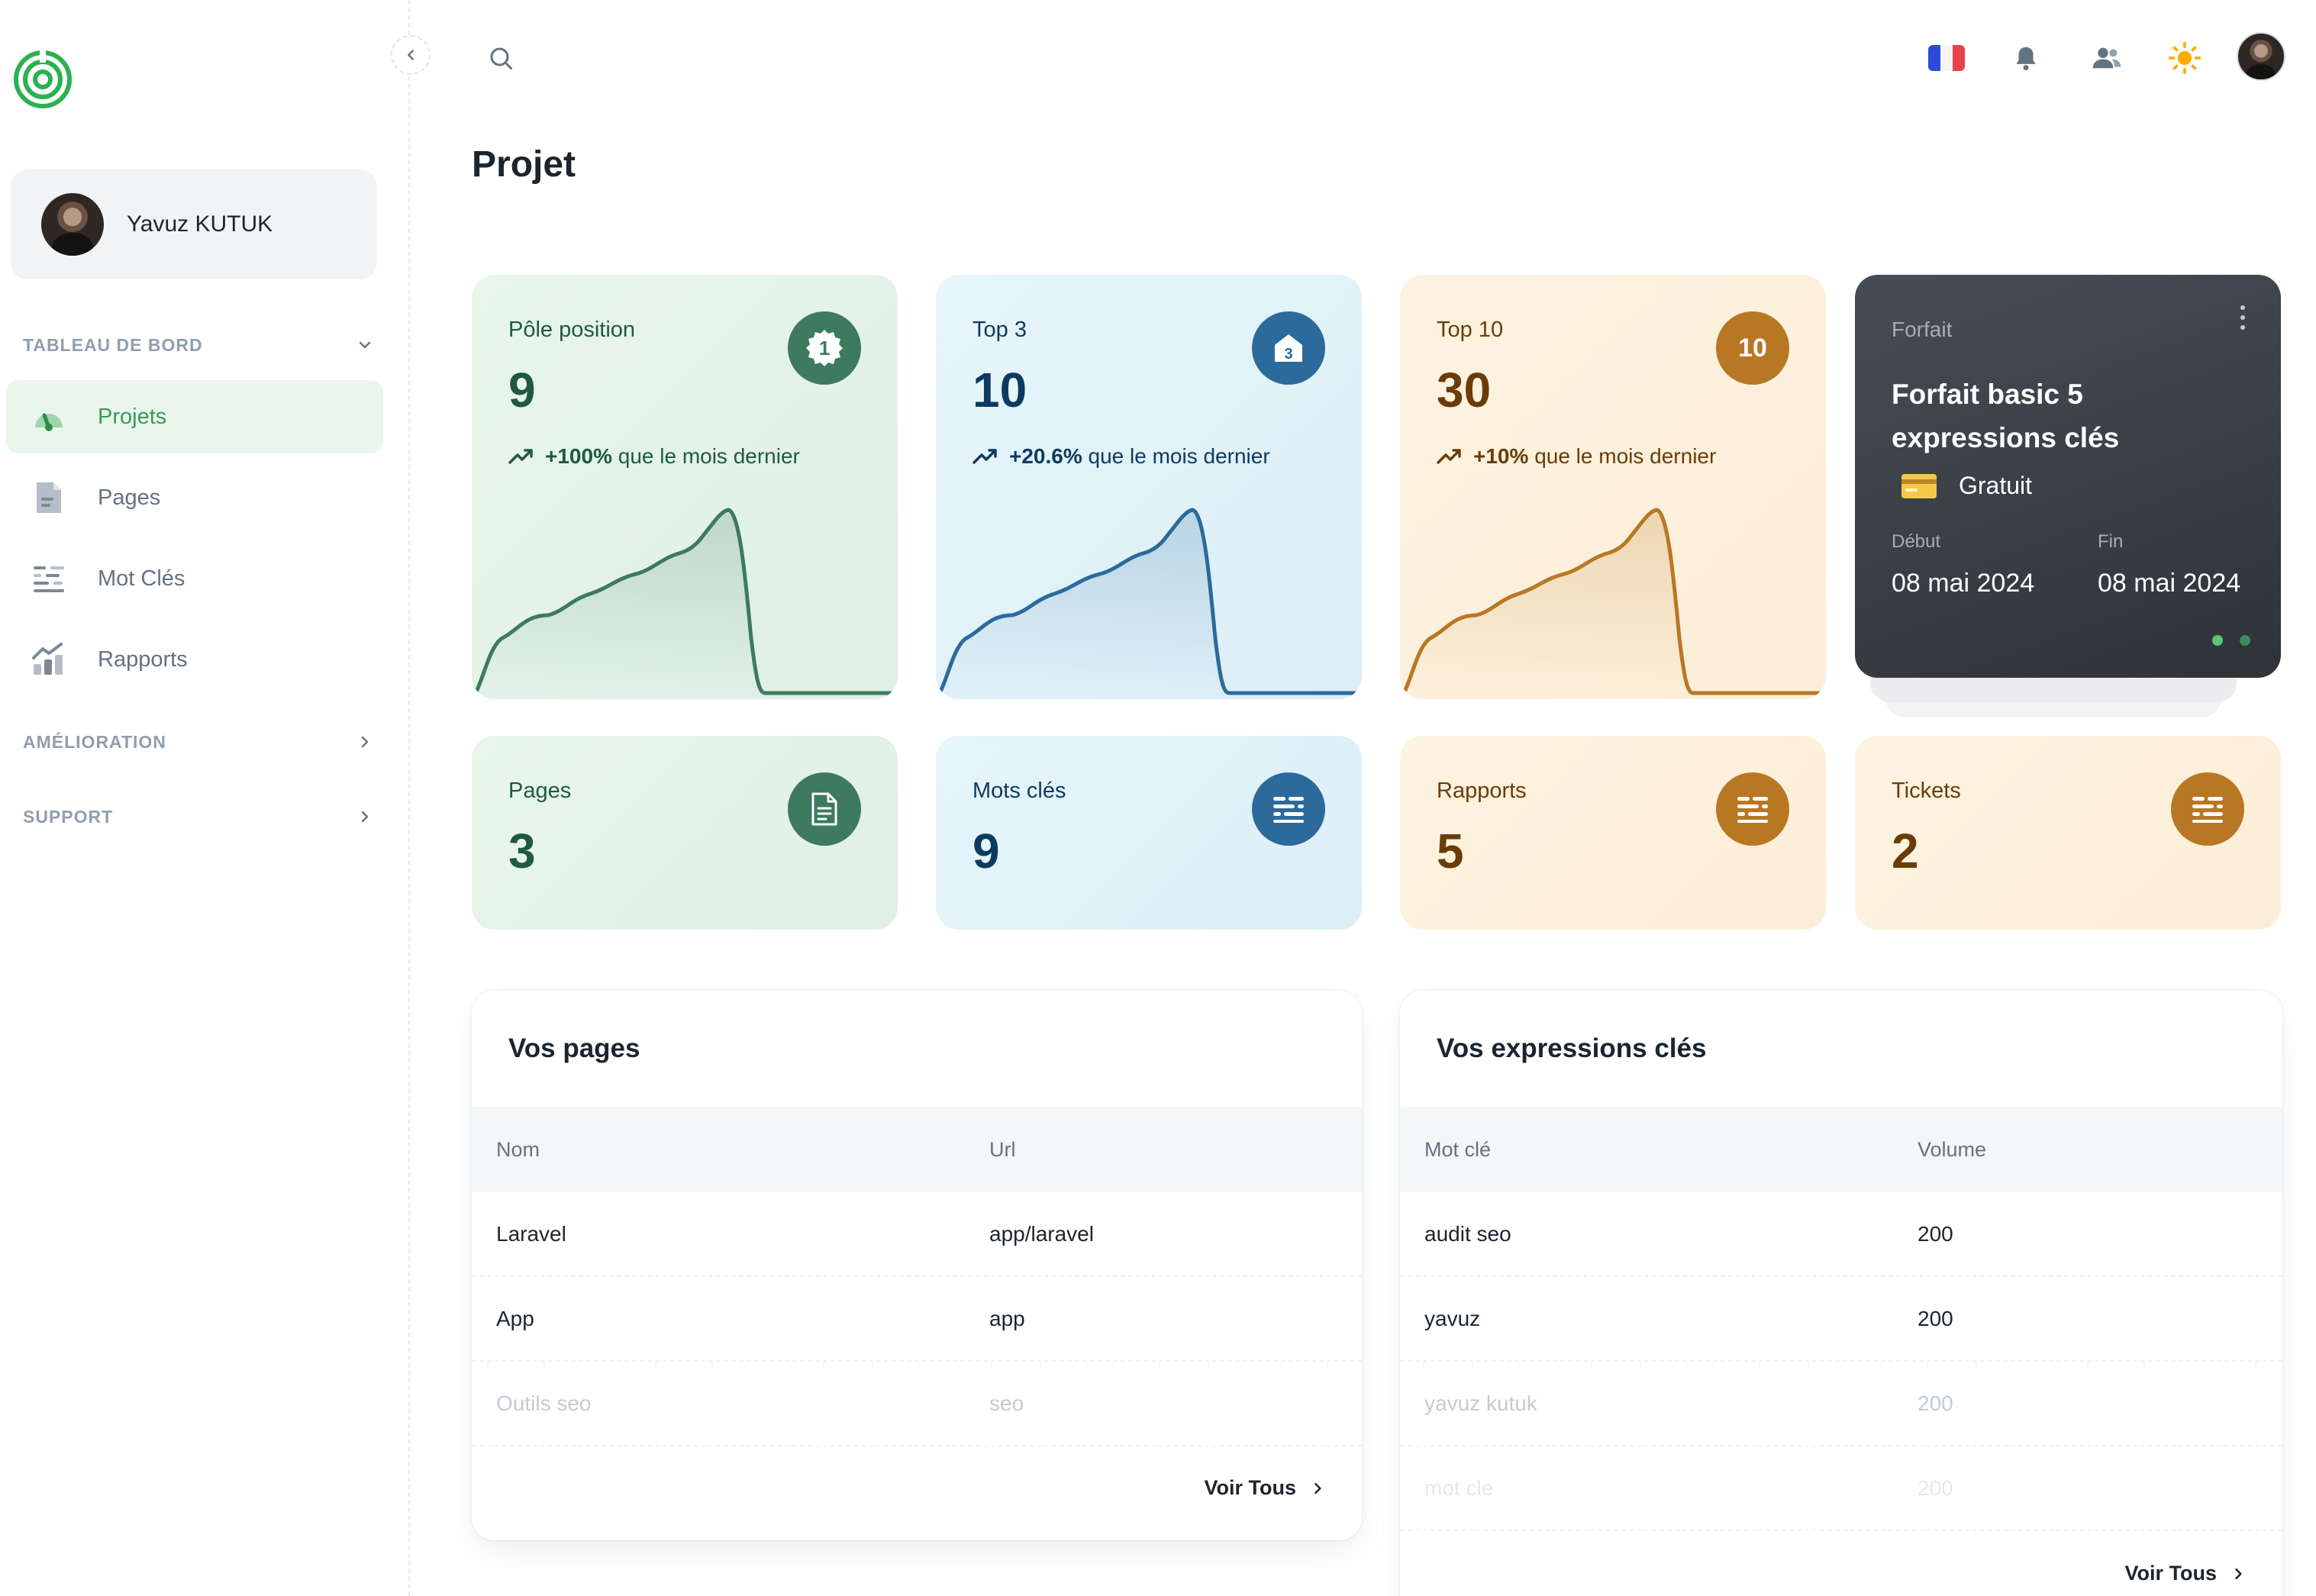 The image size is (2316, 1596). What do you see at coordinates (1149, 833) in the screenshot?
I see `count-card-mots-cles: Mots clés 9` at bounding box center [1149, 833].